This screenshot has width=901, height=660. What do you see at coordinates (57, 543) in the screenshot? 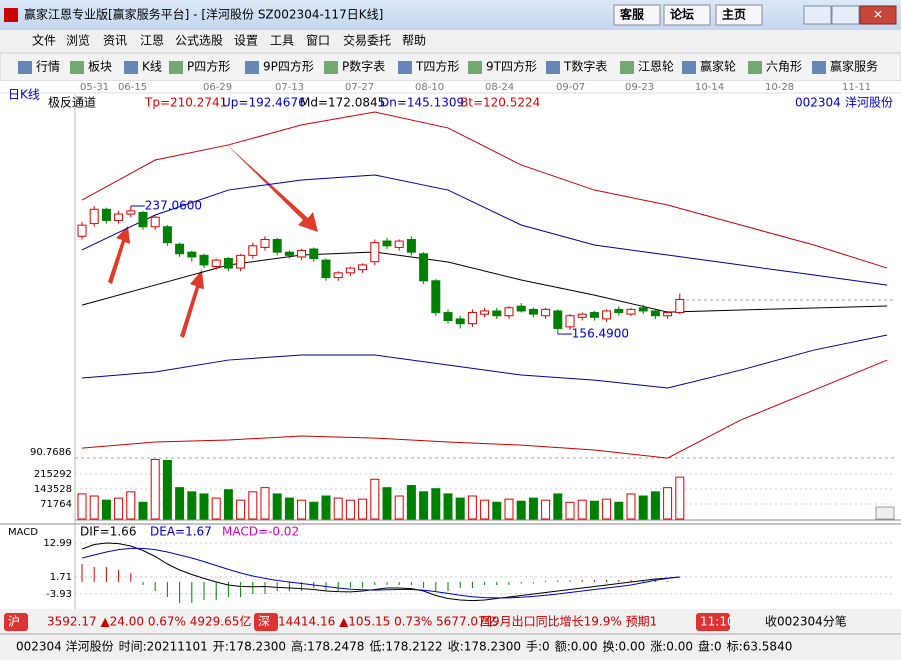
I see `y-tick-label: 12.99` at bounding box center [57, 543].